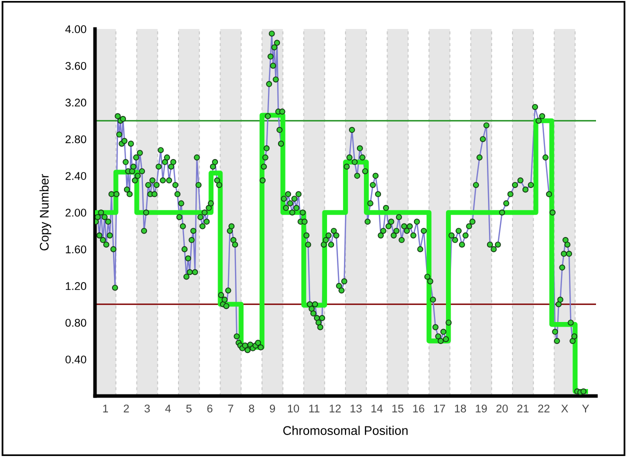  What do you see at coordinates (523, 408) in the screenshot?
I see `x-tick-label: 21` at bounding box center [523, 408].